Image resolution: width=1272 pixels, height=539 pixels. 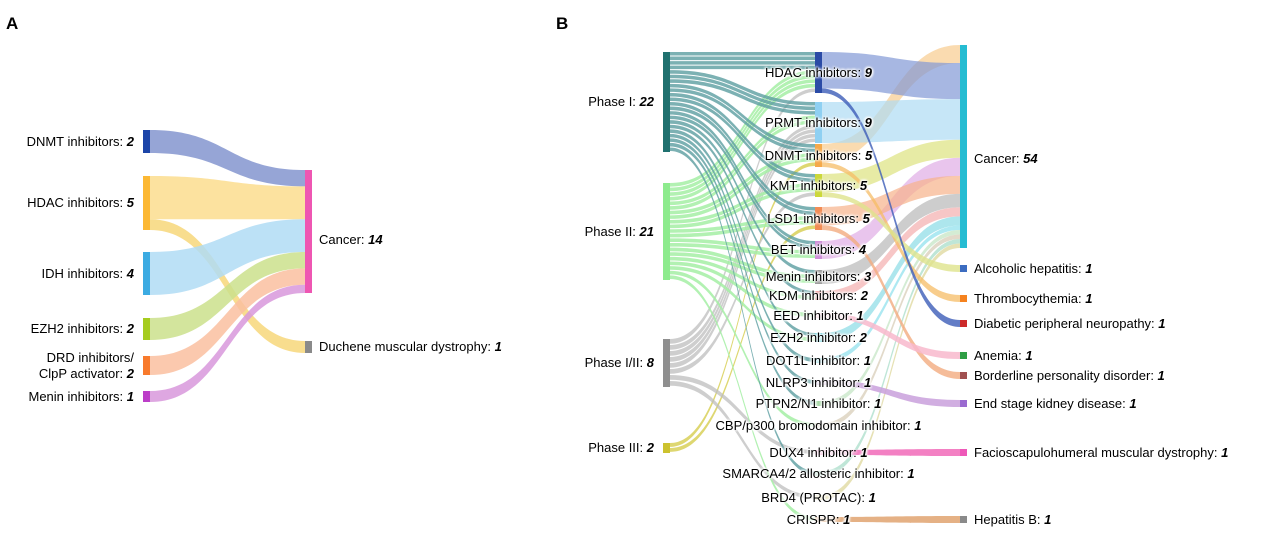 What do you see at coordinates (308, 347) in the screenshot?
I see `node-a_dmd` at bounding box center [308, 347].